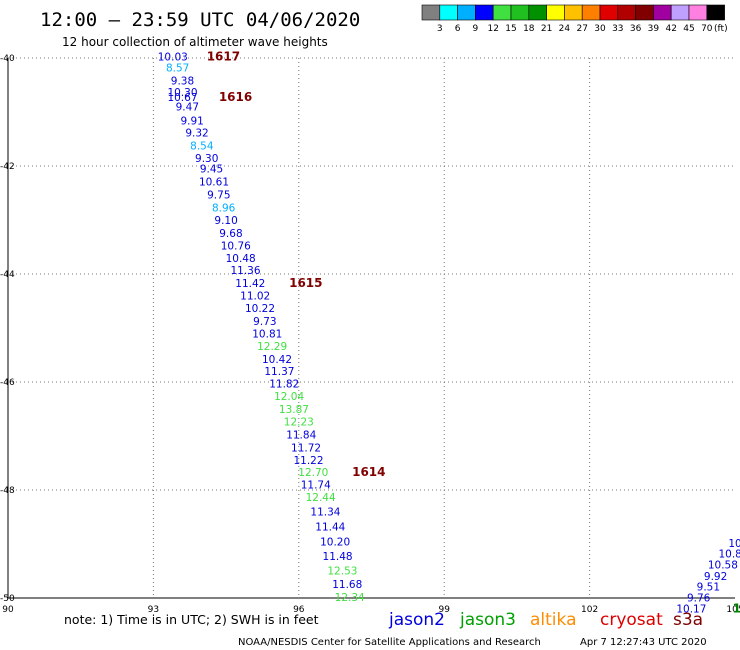 Image resolution: width=740 pixels, height=650 pixels. Describe the element at coordinates (267, 334) in the screenshot. I see `data-point-label: 10.81` at that location.